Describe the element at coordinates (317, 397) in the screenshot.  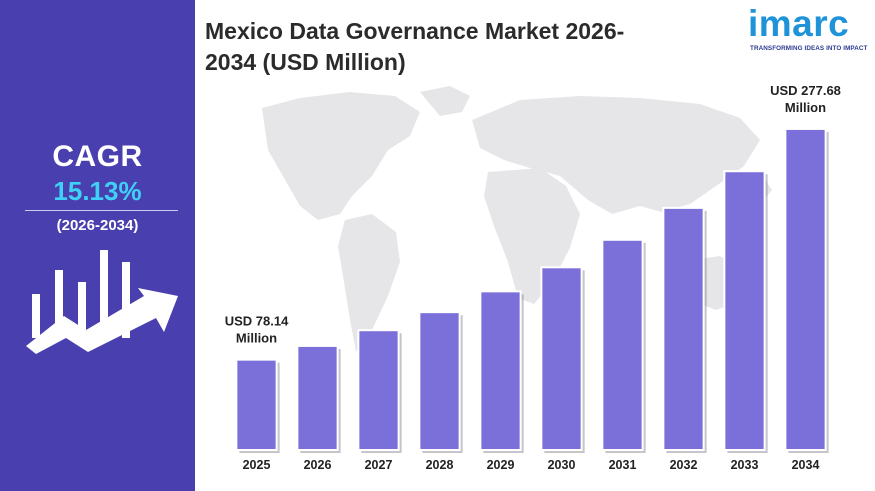
I see `bar-2026` at that location.